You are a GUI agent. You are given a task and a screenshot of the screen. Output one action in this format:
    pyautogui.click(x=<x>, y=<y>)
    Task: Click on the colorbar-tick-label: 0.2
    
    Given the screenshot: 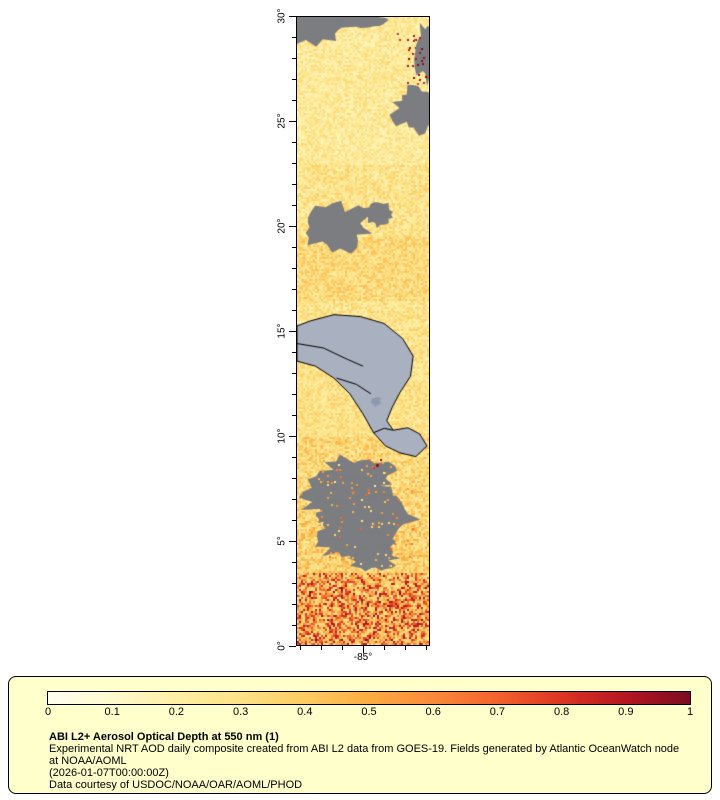 What is the action you would take?
    pyautogui.click(x=176, y=712)
    